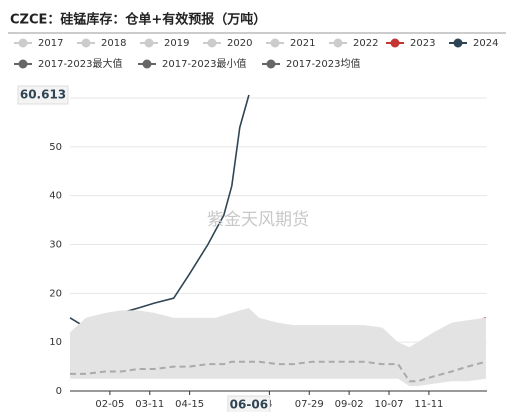 The width and height of the screenshot is (514, 416). What do you see at coordinates (428, 404) in the screenshot?
I see `x-tick-label: 11-11` at bounding box center [428, 404].